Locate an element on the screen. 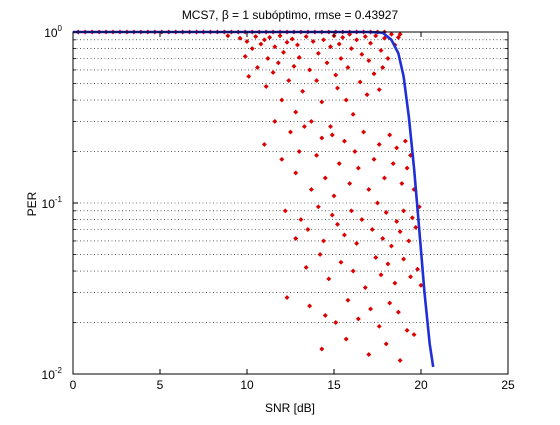 This screenshot has height=425, width=560. x-tick-label: 20 is located at coordinates (421, 385).